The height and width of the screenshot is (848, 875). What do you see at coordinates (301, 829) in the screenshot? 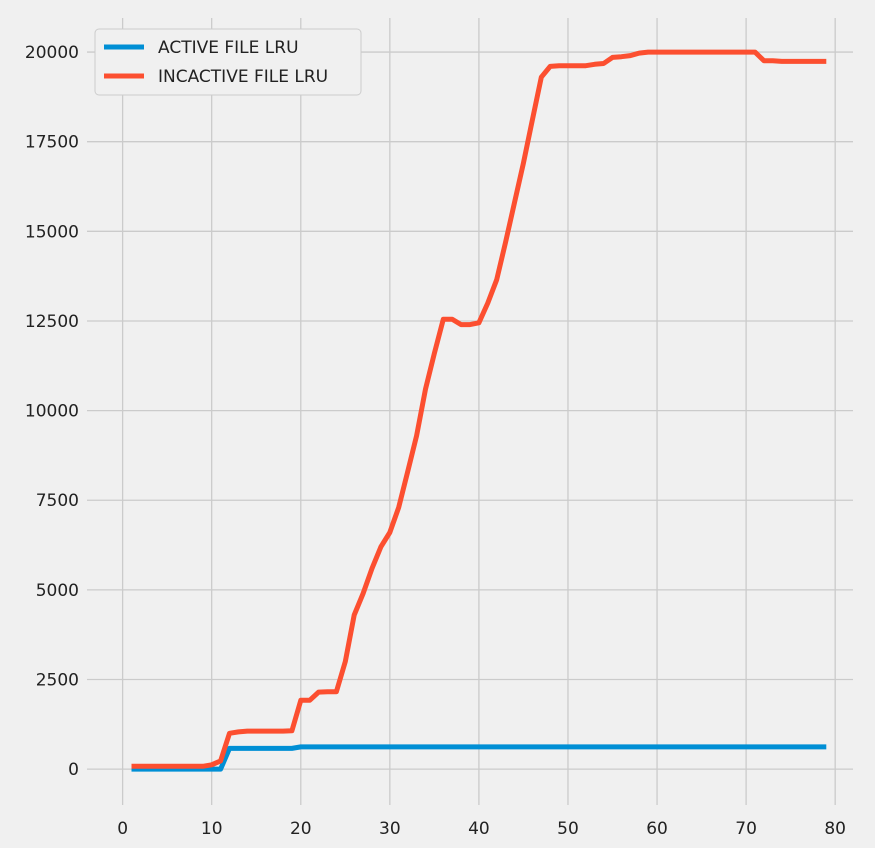
I see `x-tick-label: 20` at bounding box center [301, 829].